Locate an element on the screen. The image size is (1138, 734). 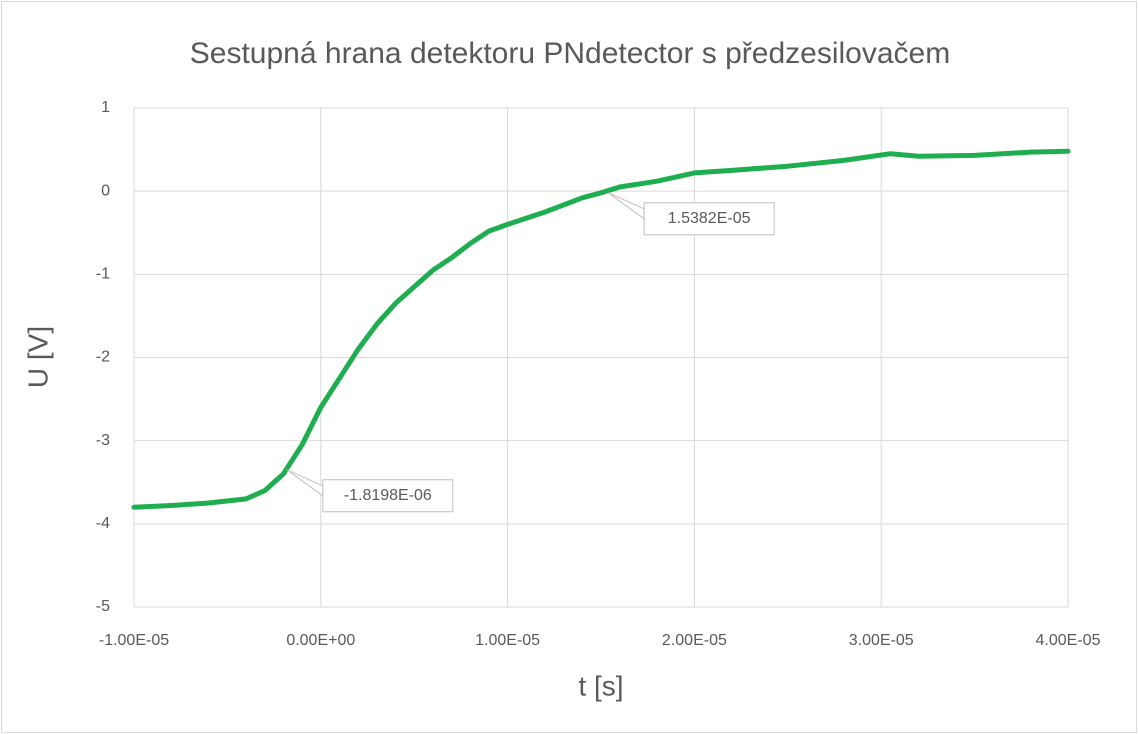
annotation-label: 1.5382E-05 is located at coordinates (709, 218).